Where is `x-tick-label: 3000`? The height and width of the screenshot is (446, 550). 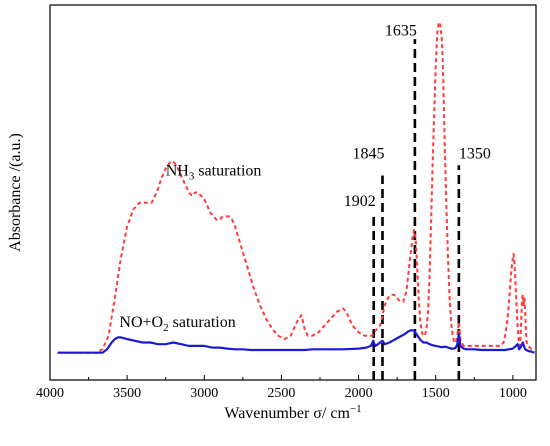 x-tick-label: 3000 is located at coordinates (204, 393).